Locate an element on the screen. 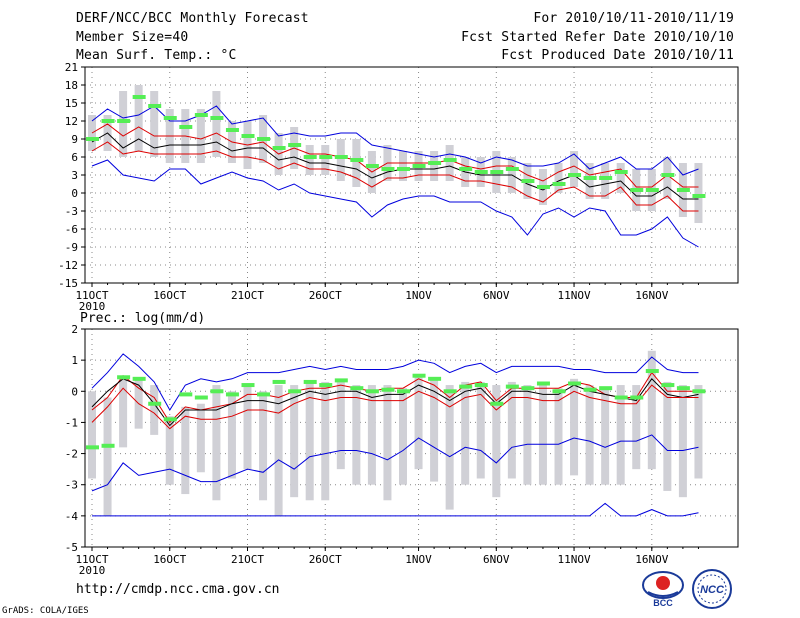 Image resolution: width=800 pixels, height=618 pixels. prec-series-p75 is located at coordinates (395, 397).